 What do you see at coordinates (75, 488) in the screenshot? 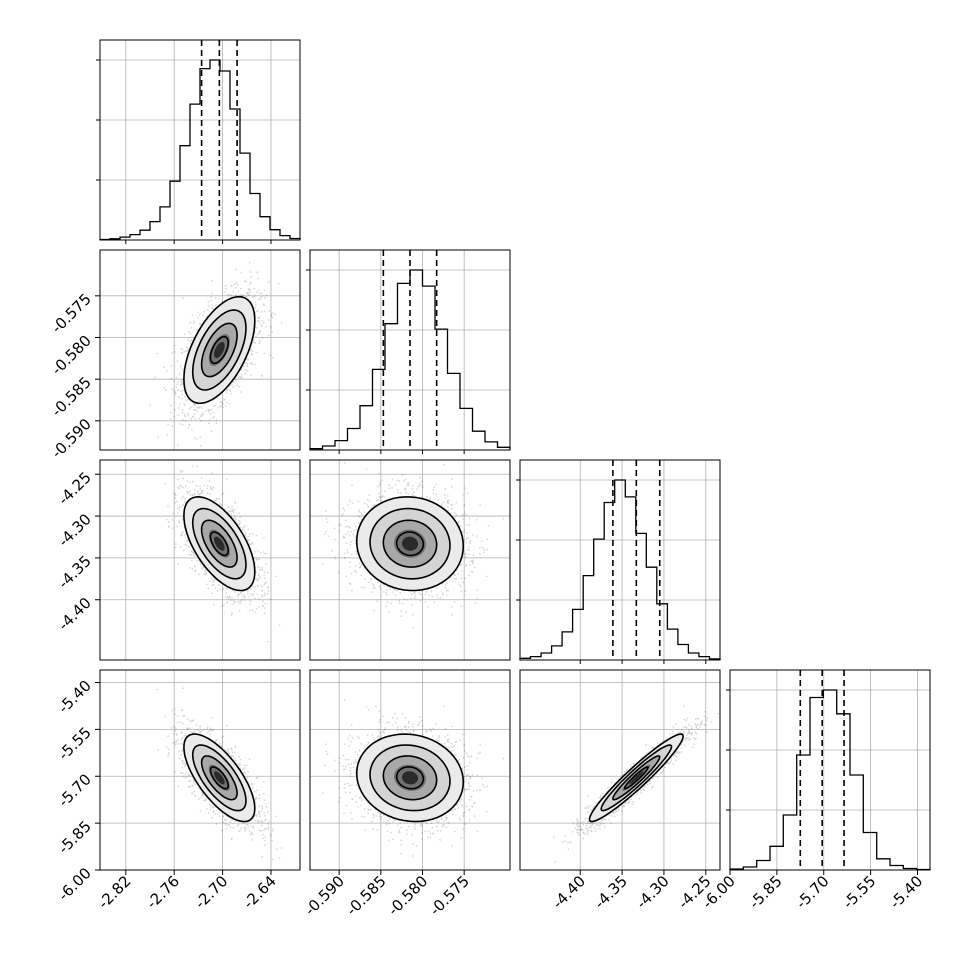
I see `y-tick-label: -4.25` at bounding box center [75, 488].